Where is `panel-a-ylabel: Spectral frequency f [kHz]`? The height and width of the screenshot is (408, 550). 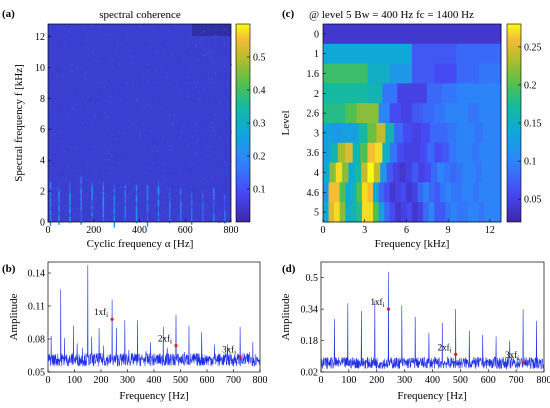 panel-a-ylabel: Spectral frequency f [kHz] is located at coordinates (19, 123).